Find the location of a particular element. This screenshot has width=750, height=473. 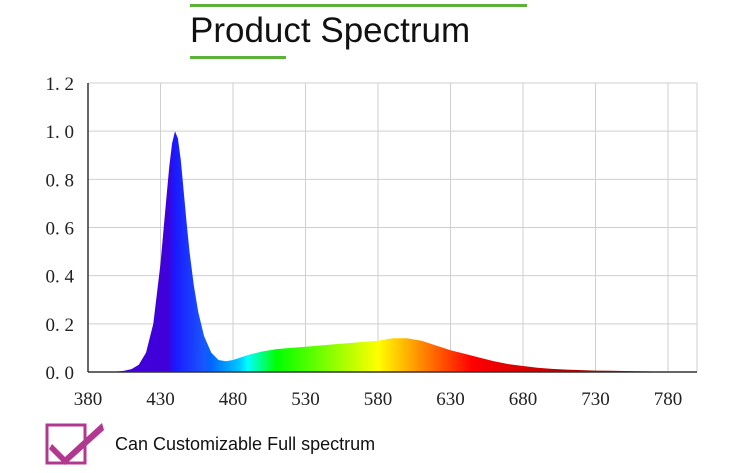

x-tick-label: 430 is located at coordinates (160, 399).